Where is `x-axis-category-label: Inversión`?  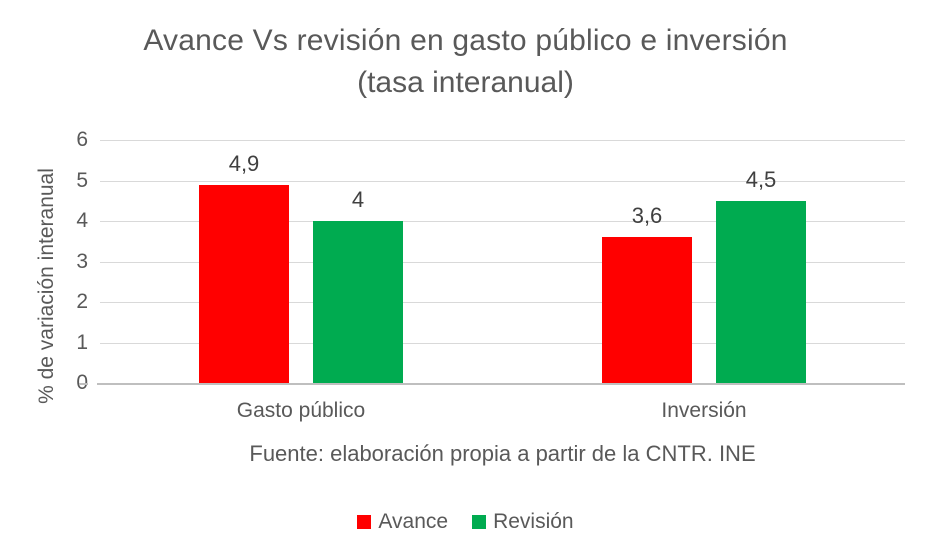
x-axis-category-label: Inversión is located at coordinates (704, 410).